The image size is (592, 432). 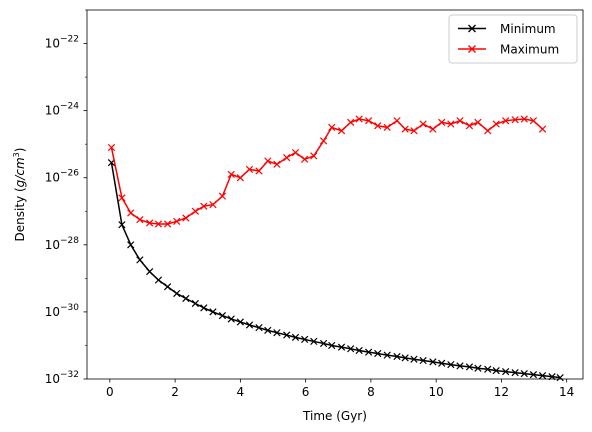 What do you see at coordinates (436, 392) in the screenshot?
I see `x-tick-label: 10` at bounding box center [436, 392].